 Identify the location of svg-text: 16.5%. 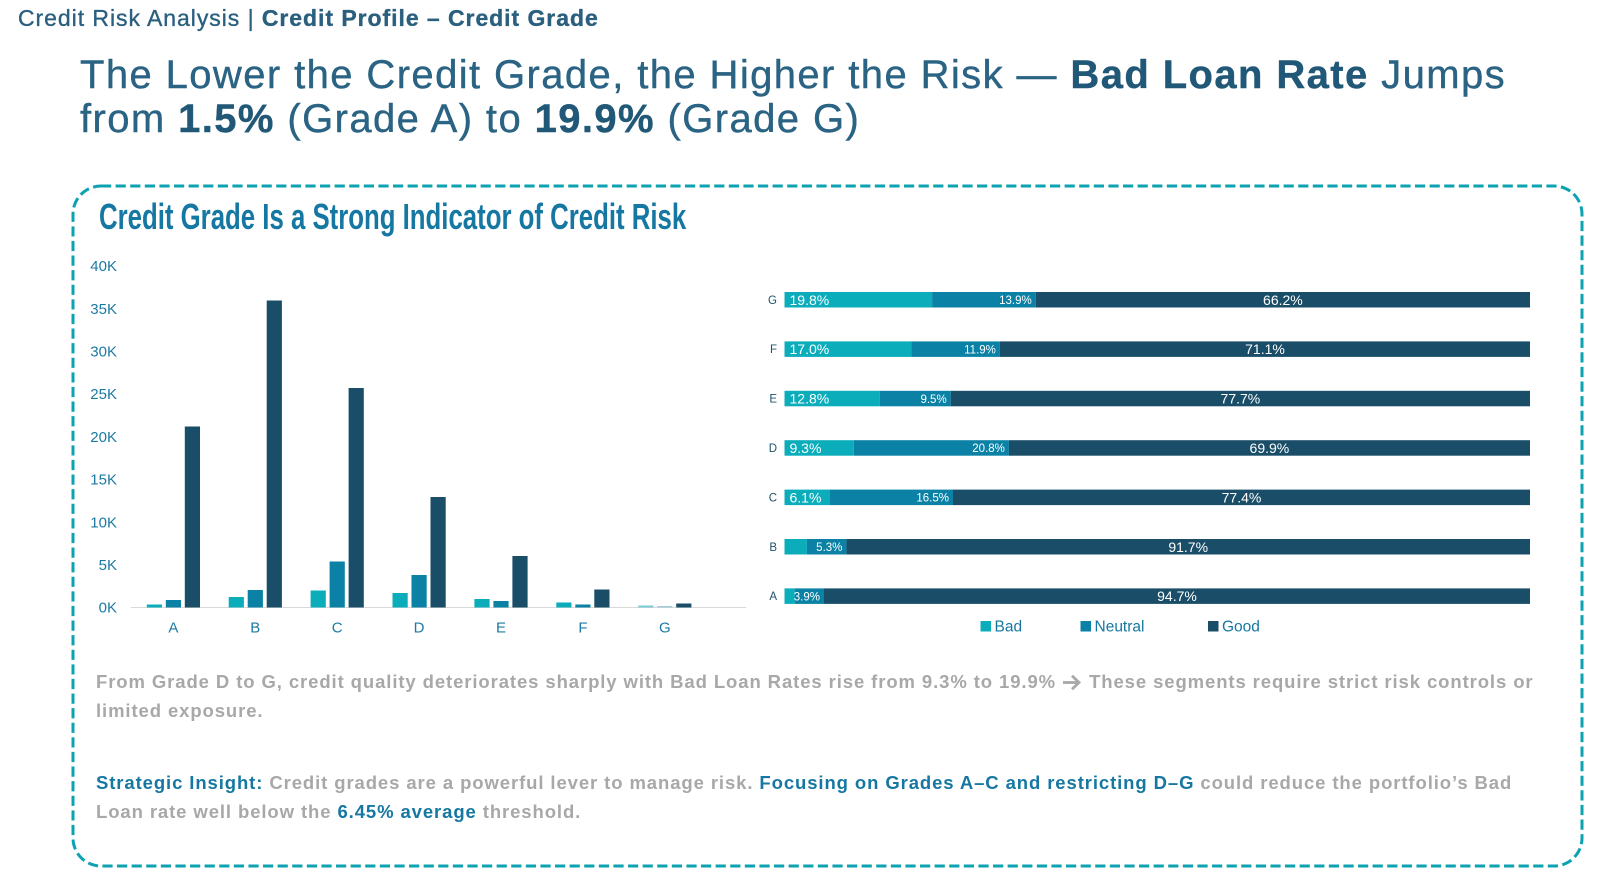
(932, 499).